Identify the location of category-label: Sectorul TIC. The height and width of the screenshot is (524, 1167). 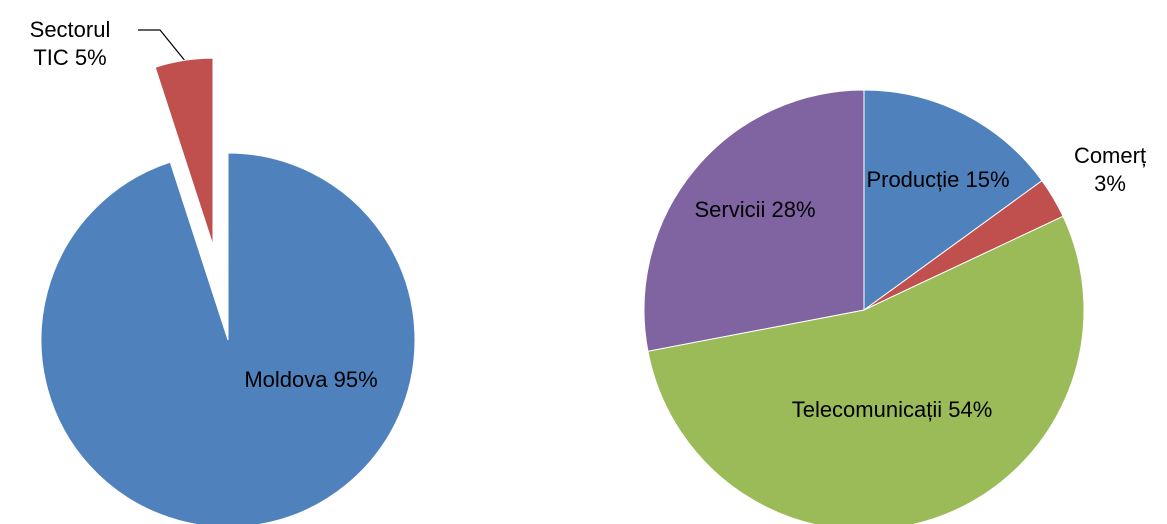
(70, 43).